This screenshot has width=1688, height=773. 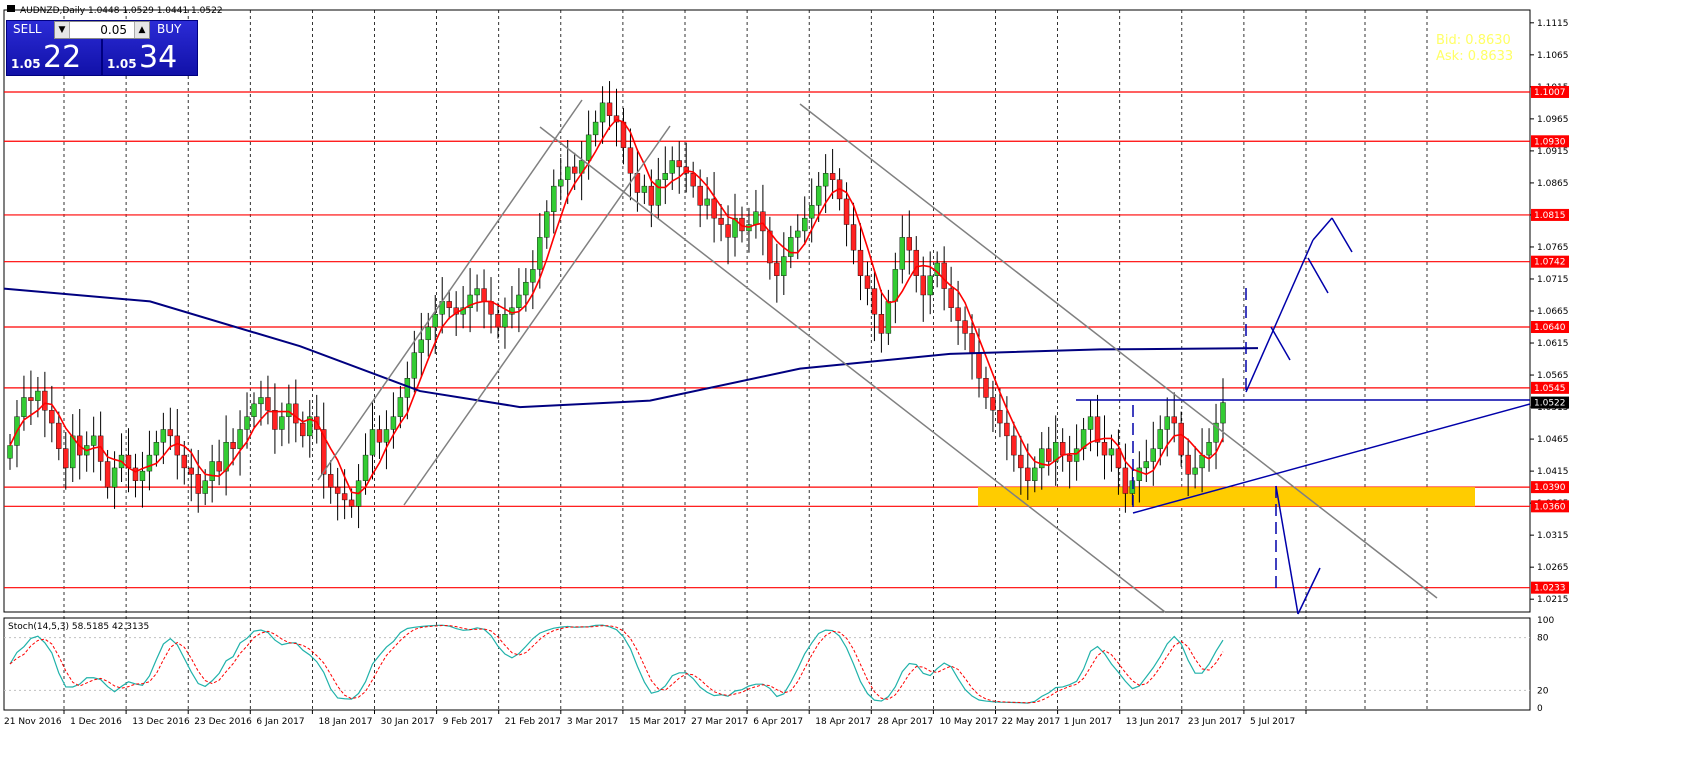 I want to click on y-tick-label: 1.0465, so click(x=1553, y=440).